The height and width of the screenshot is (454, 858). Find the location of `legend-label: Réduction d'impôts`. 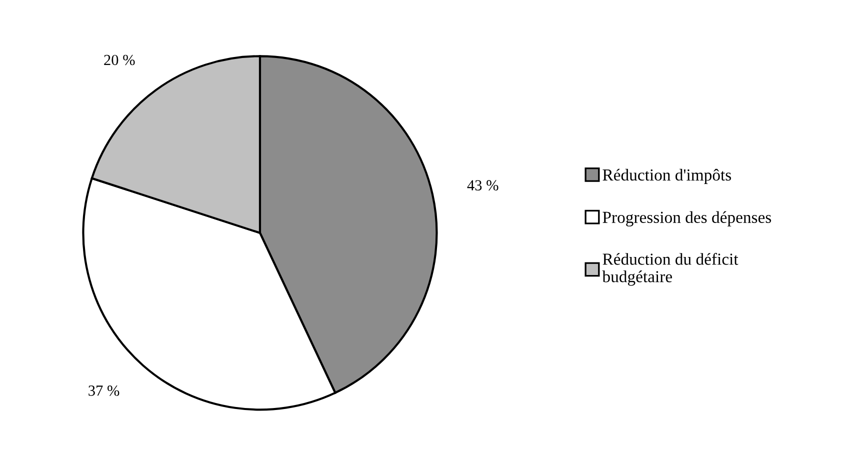

legend-label: Réduction d'impôts is located at coordinates (667, 176).